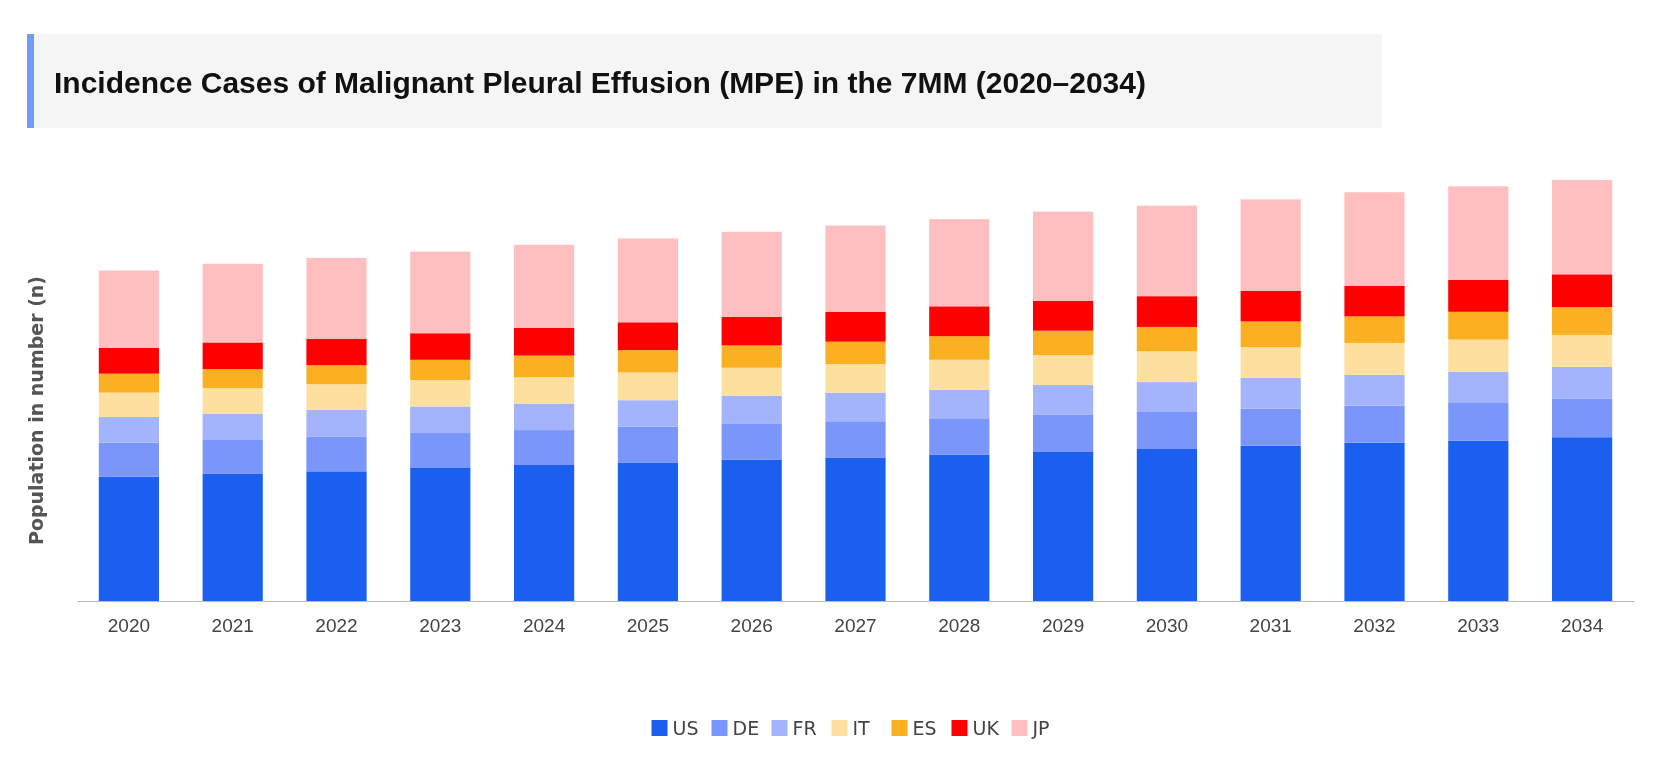 This screenshot has height=763, width=1667. Describe the element at coordinates (855, 626) in the screenshot. I see `x-tick-label: 2027` at that location.